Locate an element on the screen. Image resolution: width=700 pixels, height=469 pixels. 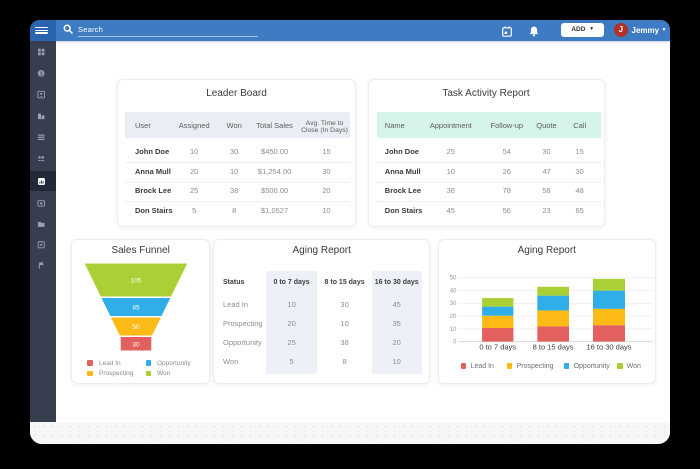
svg-text: 0 to 7 days is located at coordinates (497, 347).